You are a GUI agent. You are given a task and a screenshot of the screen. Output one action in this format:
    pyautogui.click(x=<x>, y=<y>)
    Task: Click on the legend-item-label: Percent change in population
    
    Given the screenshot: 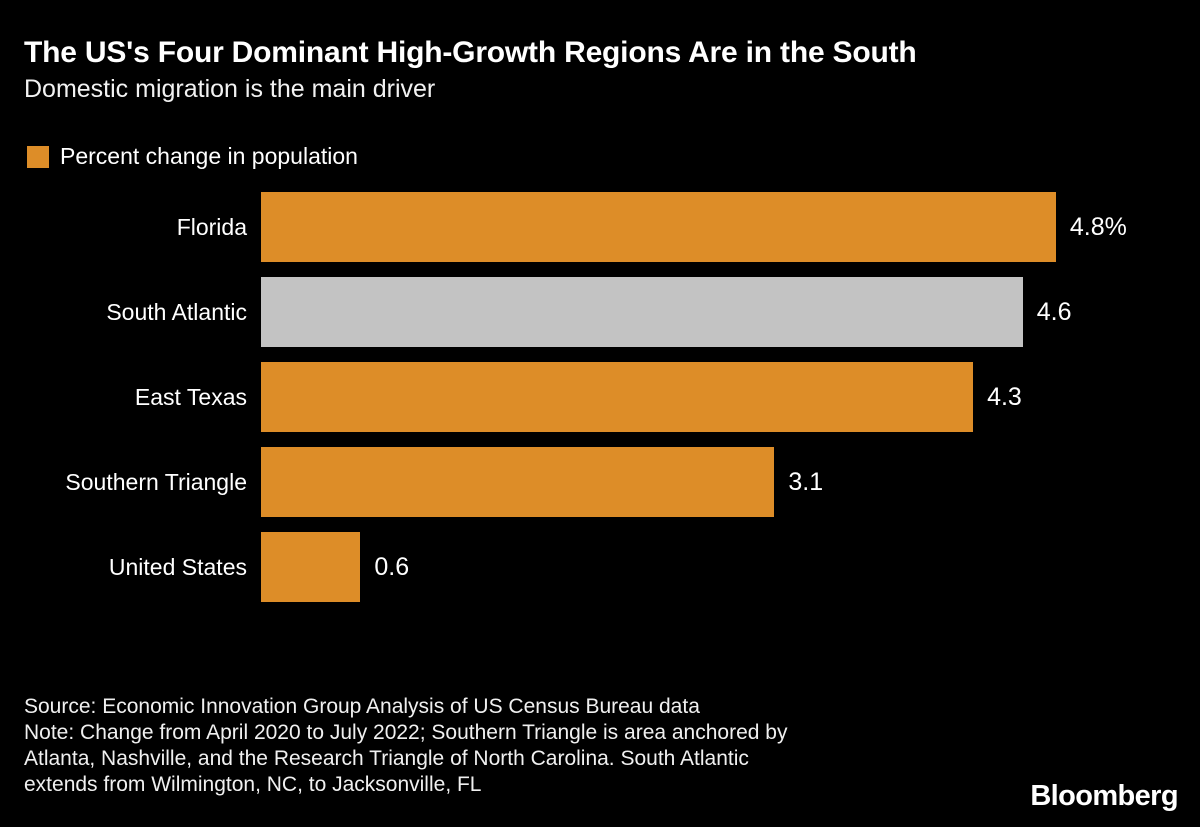 What is the action you would take?
    pyautogui.click(x=209, y=156)
    